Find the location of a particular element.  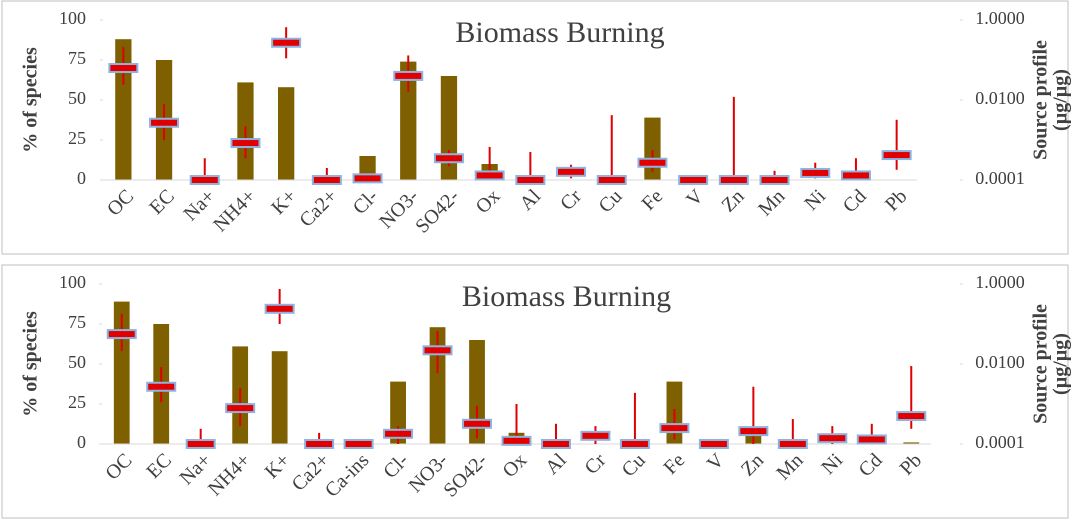

x-tick-label: K+ is located at coordinates (284, 202).